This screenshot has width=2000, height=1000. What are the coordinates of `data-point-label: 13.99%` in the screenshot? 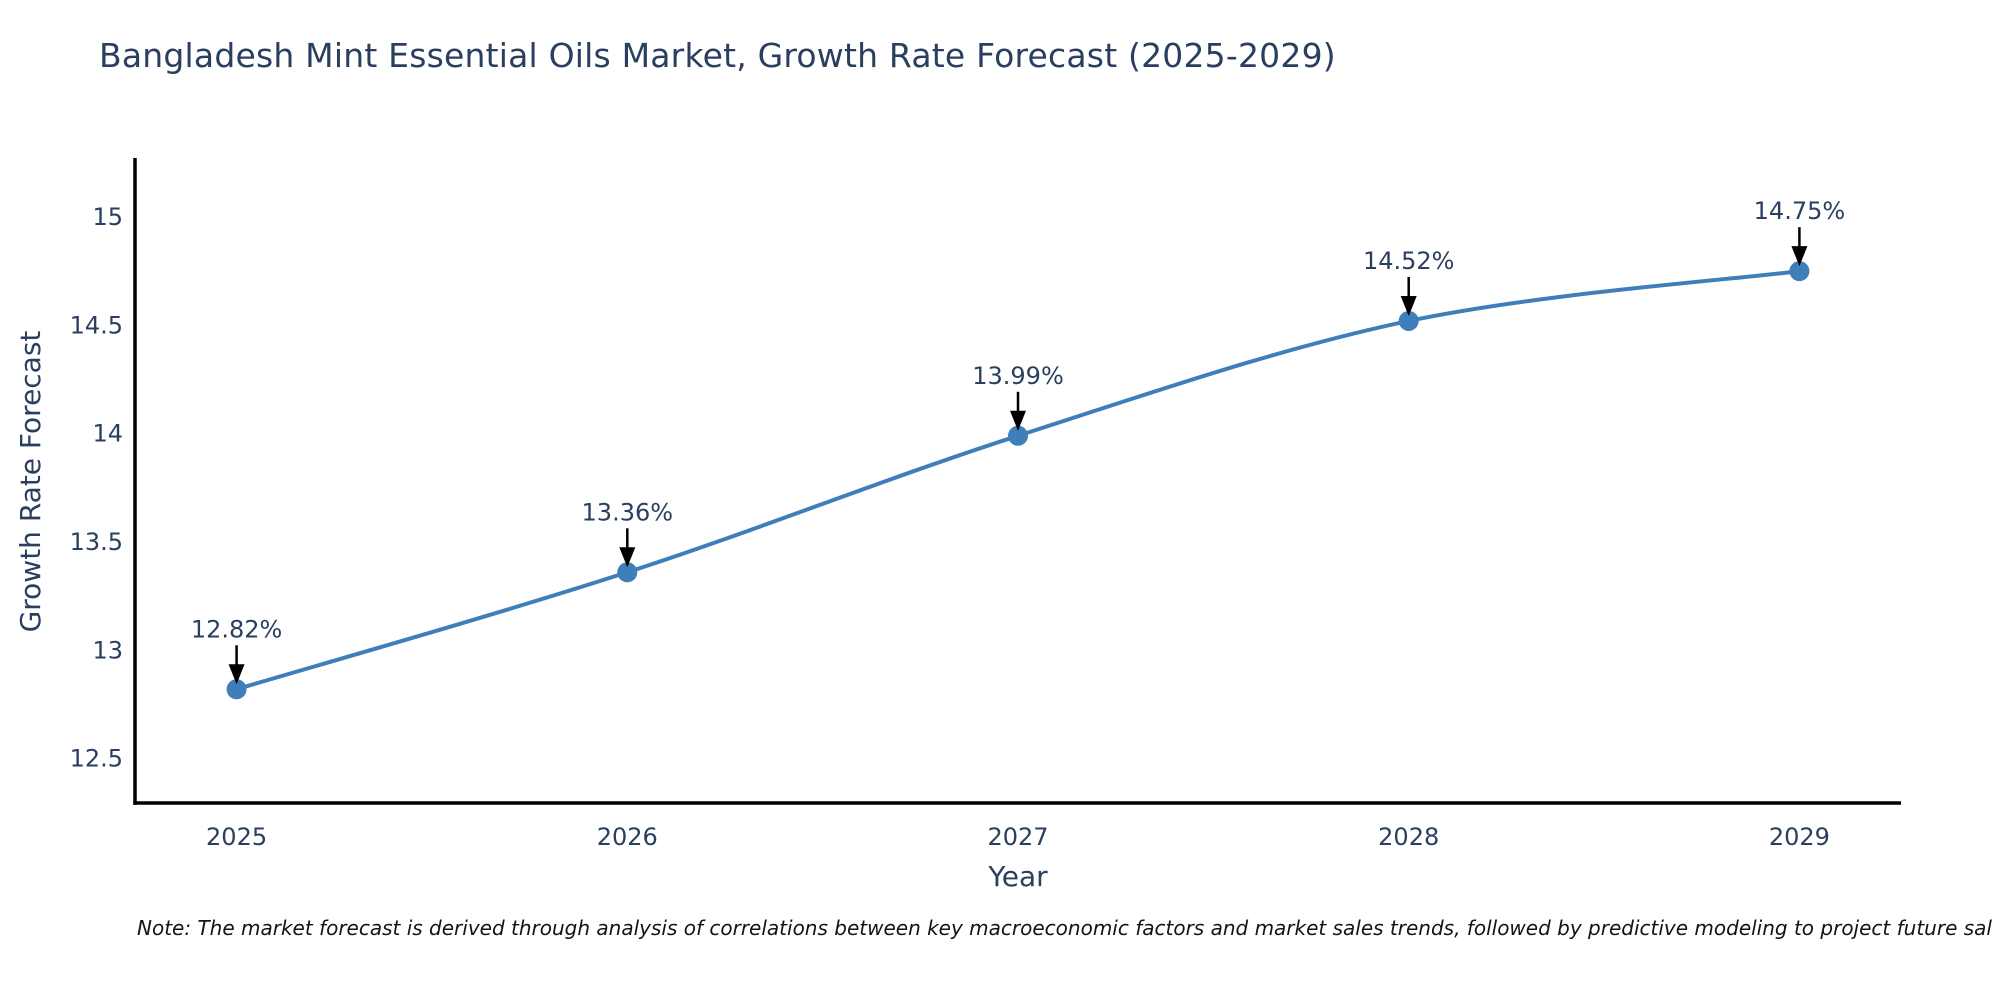 It's located at (1018, 376).